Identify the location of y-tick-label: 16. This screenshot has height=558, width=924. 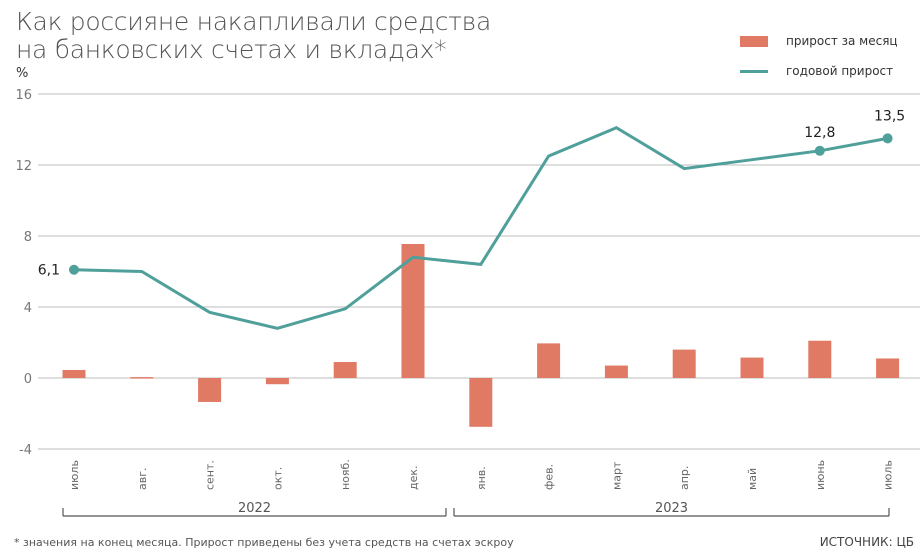
(23, 95).